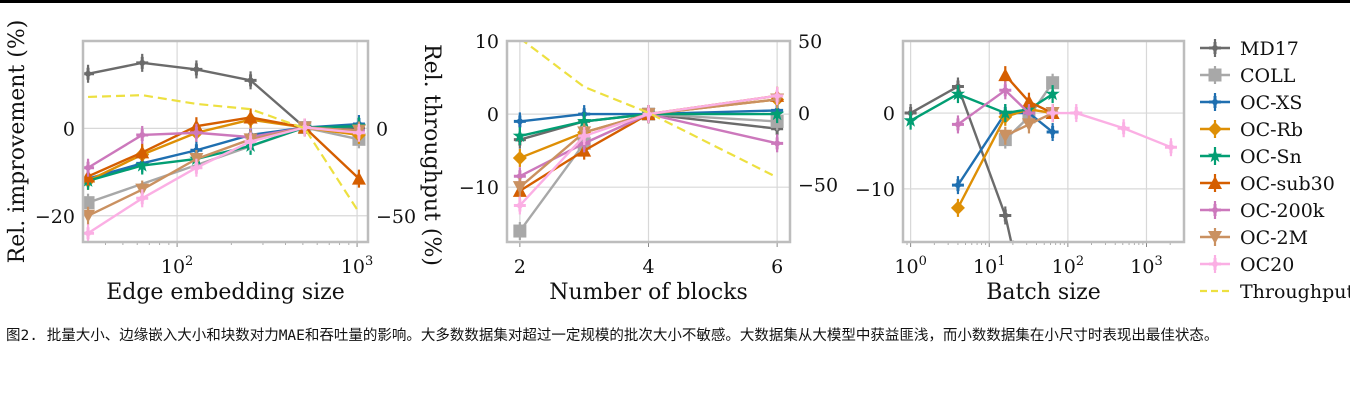 The image size is (1350, 411). I want to click on panel-1-series-oc-sub30-line, so click(223, 148).